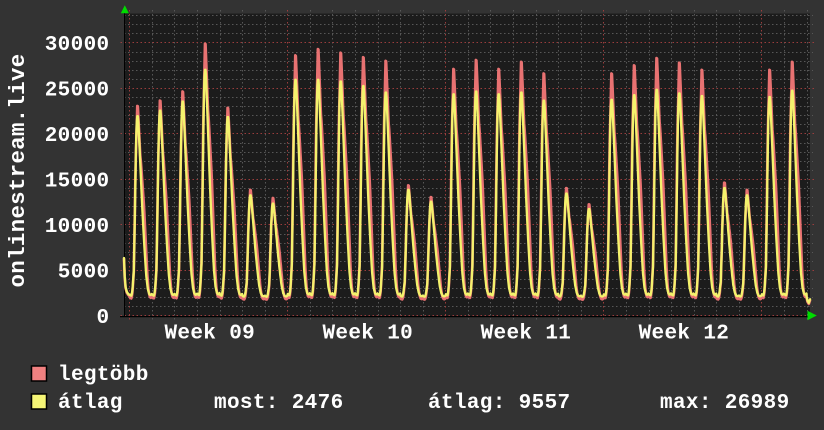  Describe the element at coordinates (684, 334) in the screenshot. I see `svg-text: Week 12` at that location.